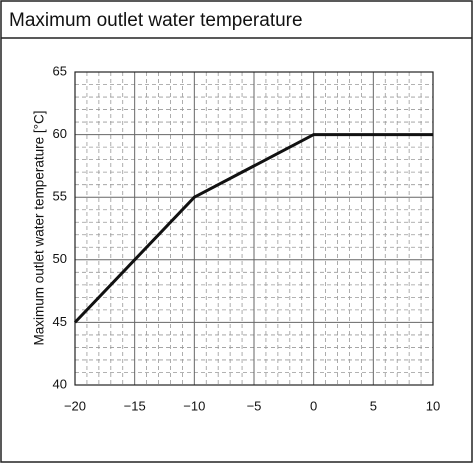 This screenshot has width=474, height=470. What do you see at coordinates (135, 405) in the screenshot?
I see `x-tick-label: −15` at bounding box center [135, 405].